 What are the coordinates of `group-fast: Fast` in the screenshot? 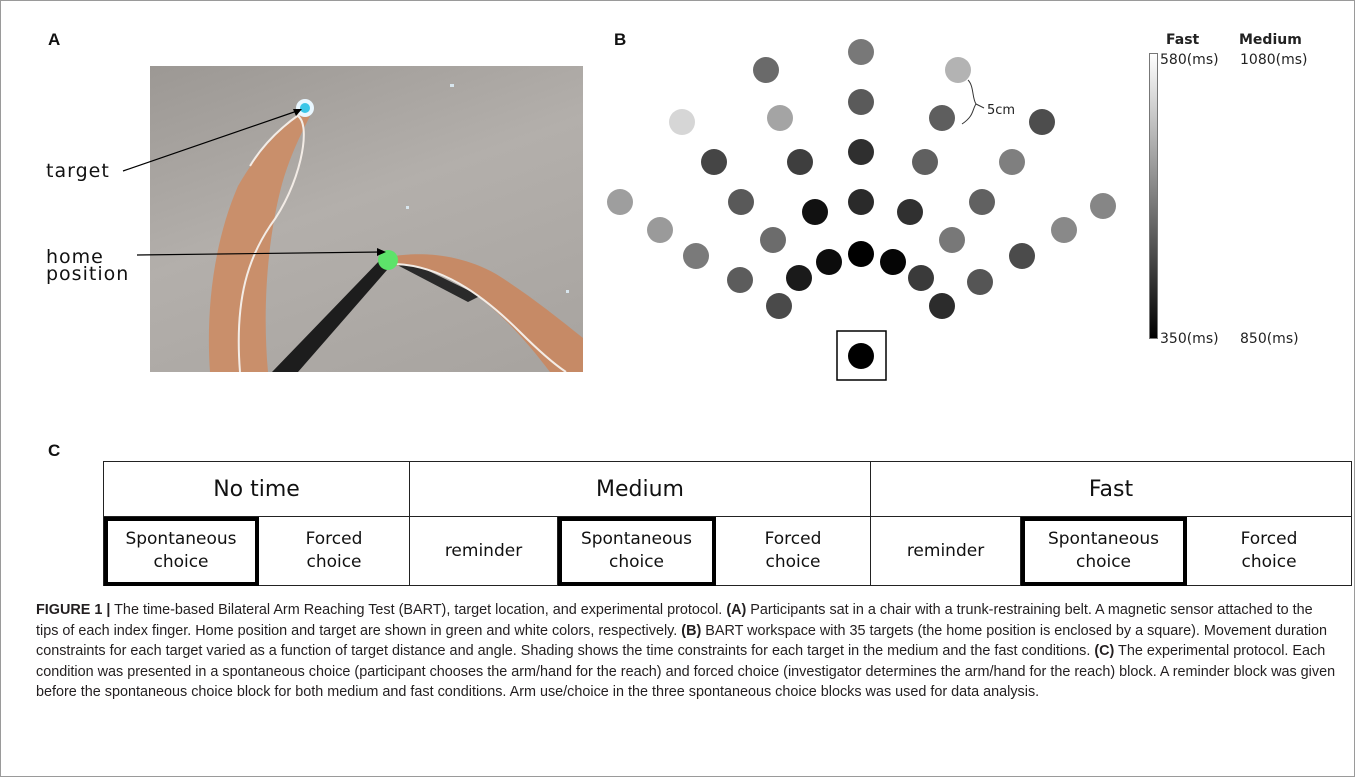 It's located at (1111, 489).